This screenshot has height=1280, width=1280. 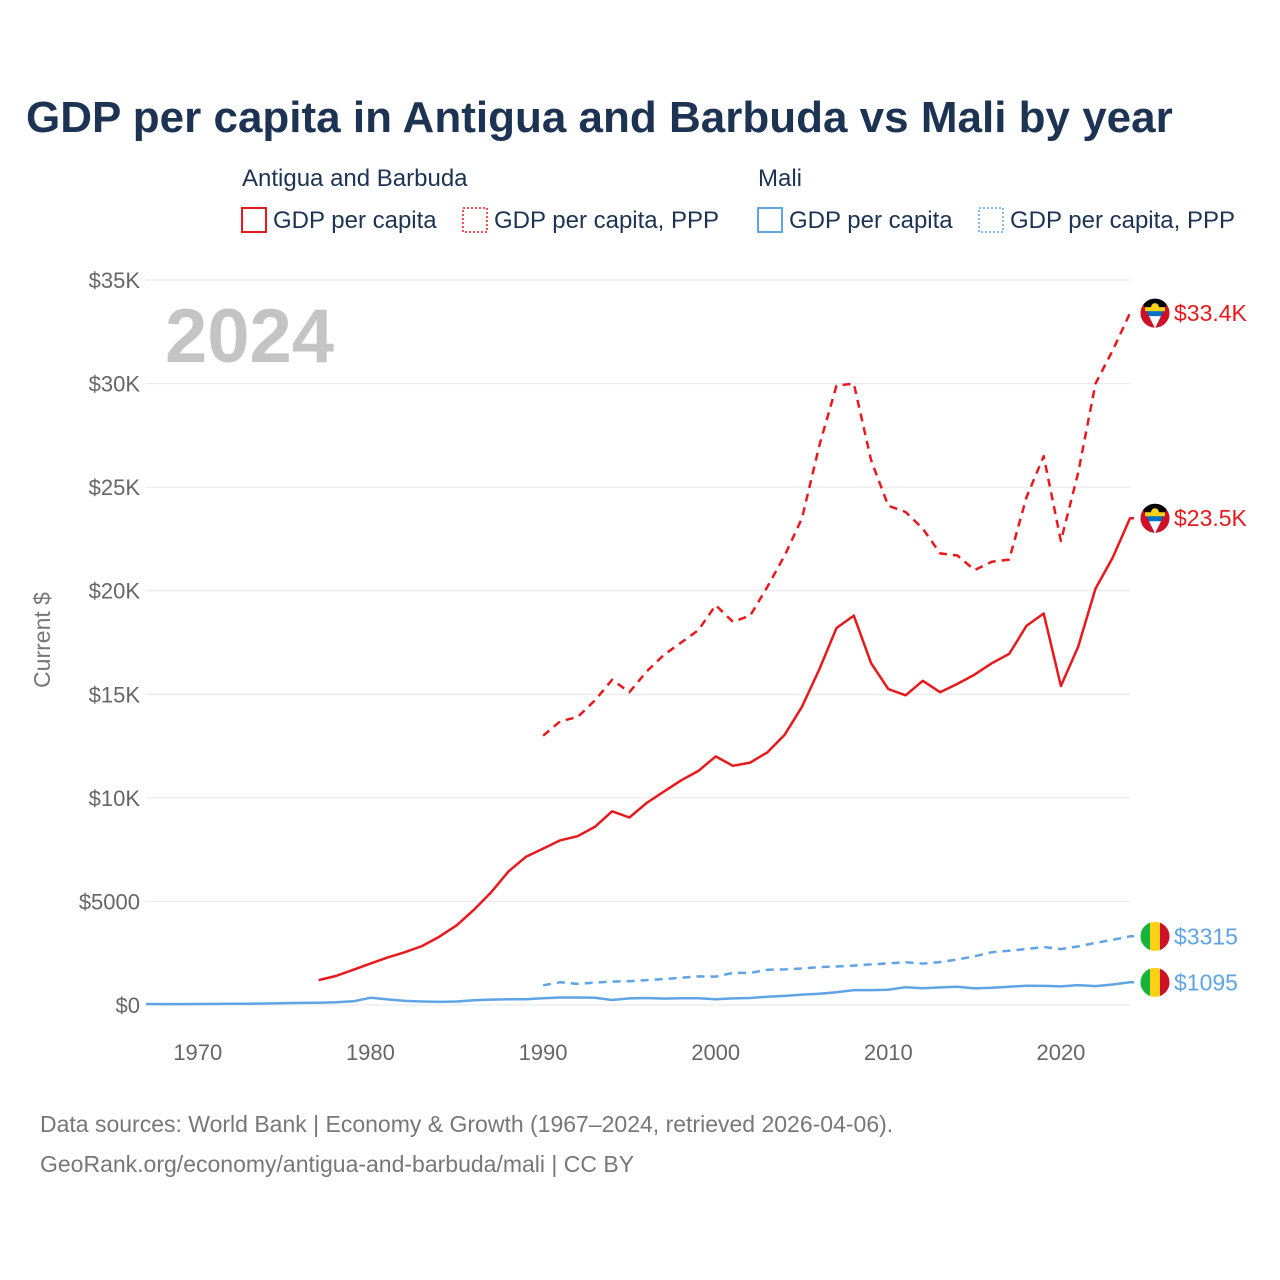 What do you see at coordinates (1211, 313) in the screenshot?
I see `series-end-label: $33.4K` at bounding box center [1211, 313].